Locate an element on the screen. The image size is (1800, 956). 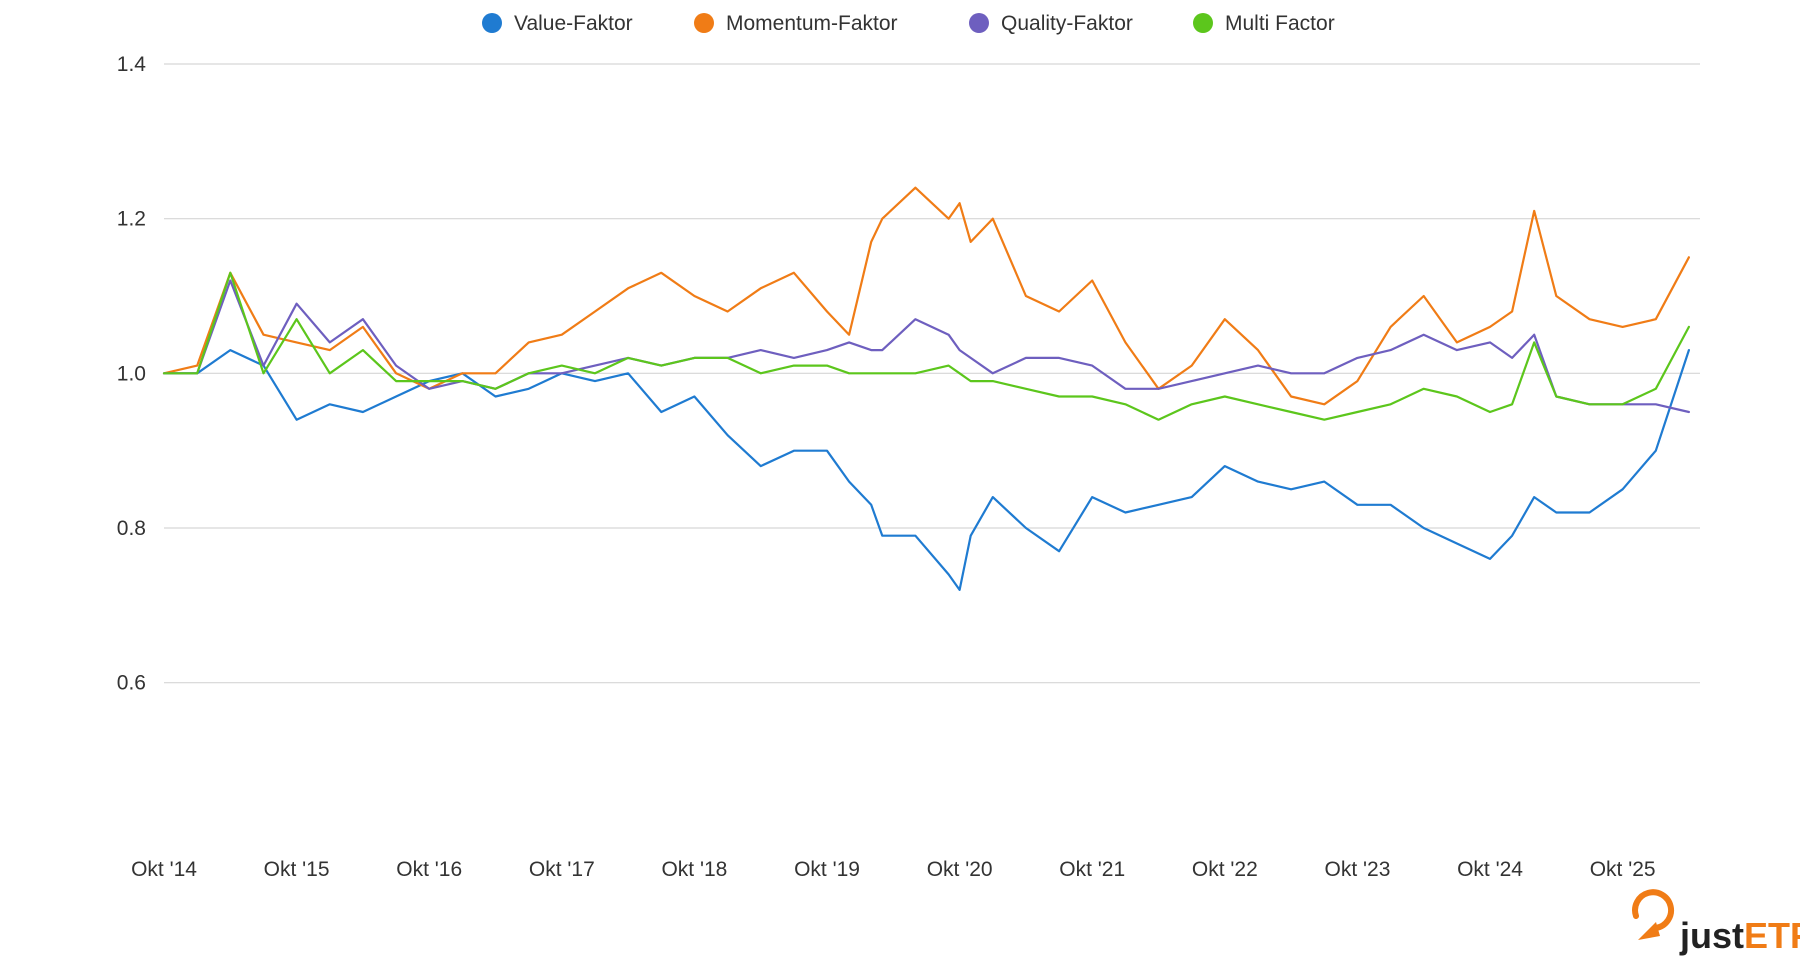
x-tick-label: Okt '22 is located at coordinates (1225, 869).